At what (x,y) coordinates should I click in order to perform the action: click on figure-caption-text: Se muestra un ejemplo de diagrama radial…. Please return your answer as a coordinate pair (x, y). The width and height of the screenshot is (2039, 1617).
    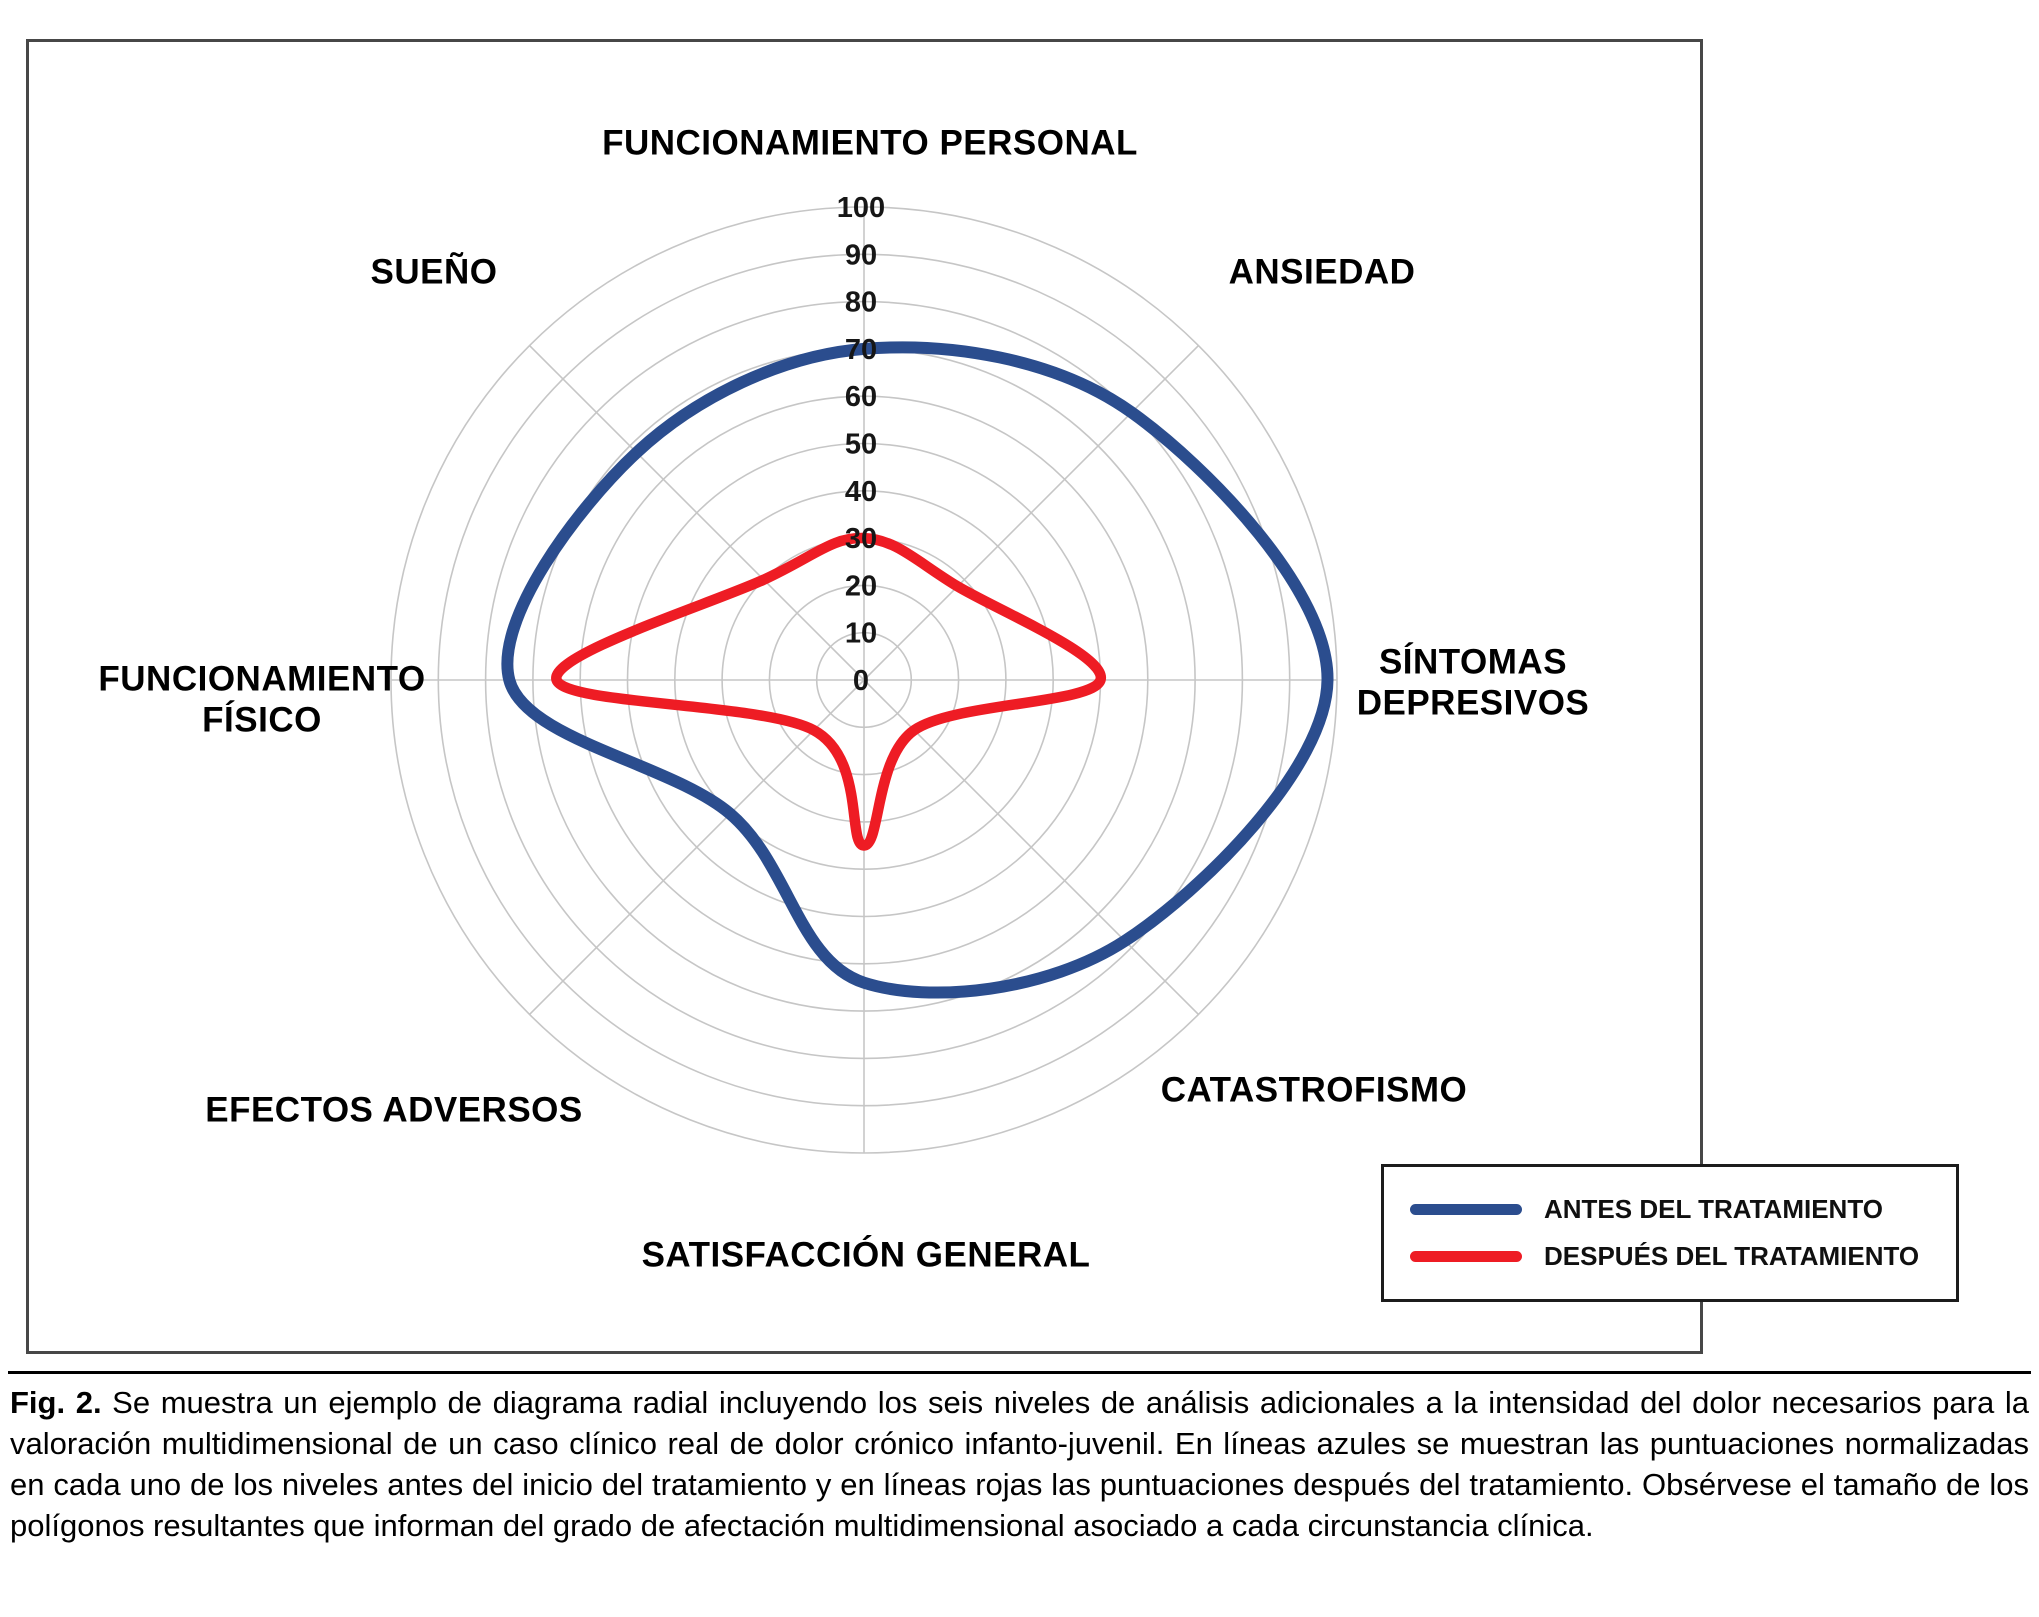
    Looking at the image, I should click on (1019, 1464).